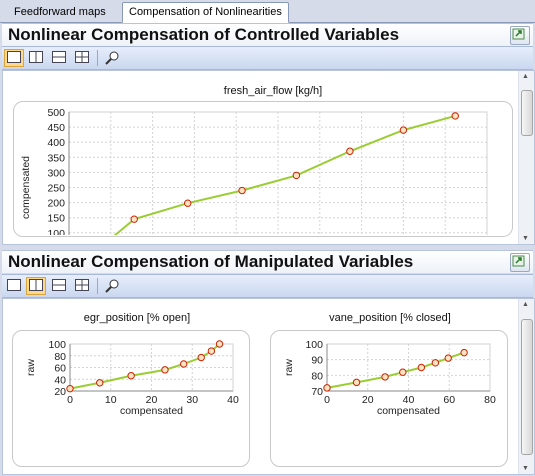 Image resolution: width=535 pixels, height=476 pixels. What do you see at coordinates (449, 400) in the screenshot?
I see `x-tick-label: 60` at bounding box center [449, 400].